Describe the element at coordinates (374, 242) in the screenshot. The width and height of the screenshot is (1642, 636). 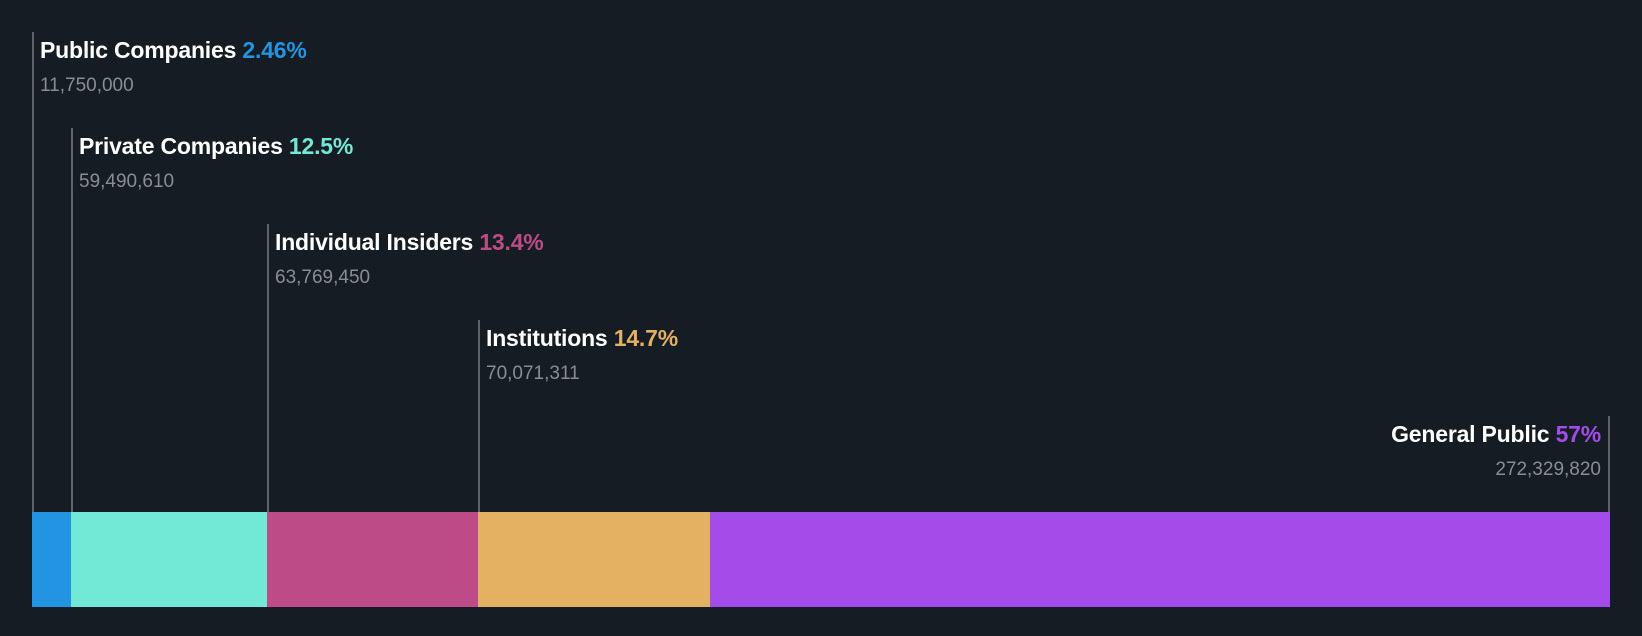
I see `category-name: Individual Insiders` at that location.